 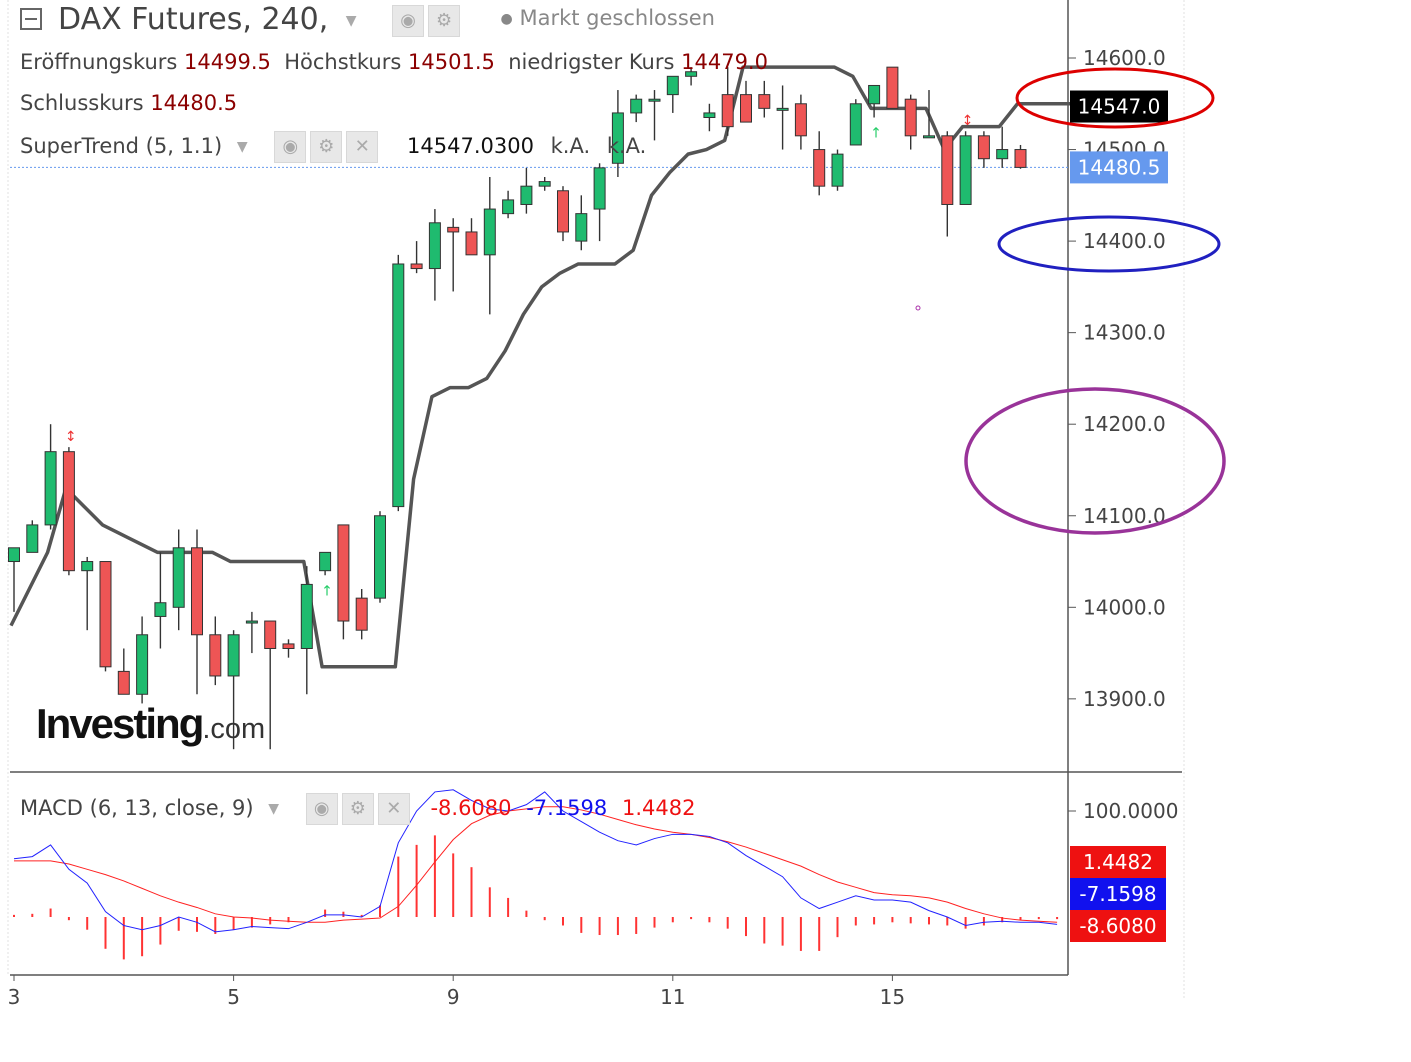 I want to click on macd-signal-line, so click(x=536, y=864).